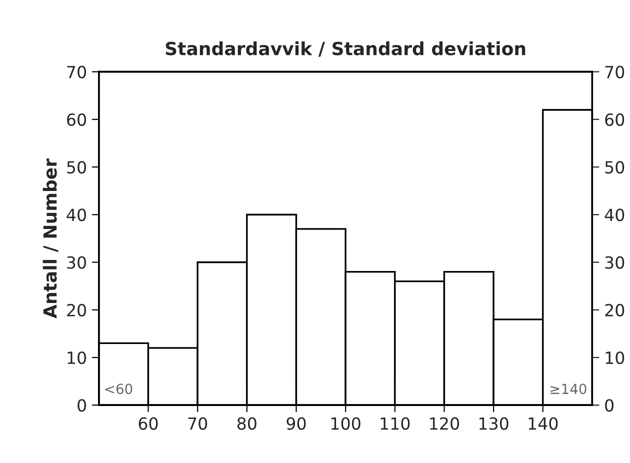 This screenshot has height=463, width=630. I want to click on y2-tick-label: 20, so click(614, 310).